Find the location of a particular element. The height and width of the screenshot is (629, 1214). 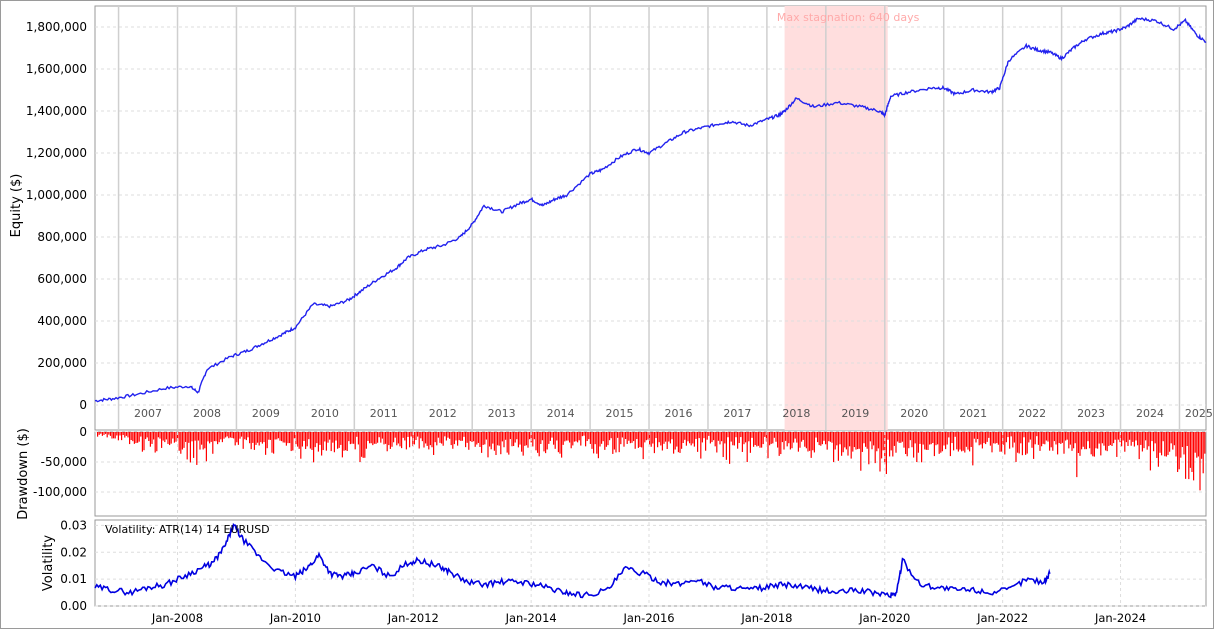

volatility-xtick-label: Jan-2024 is located at coordinates (1120, 618).